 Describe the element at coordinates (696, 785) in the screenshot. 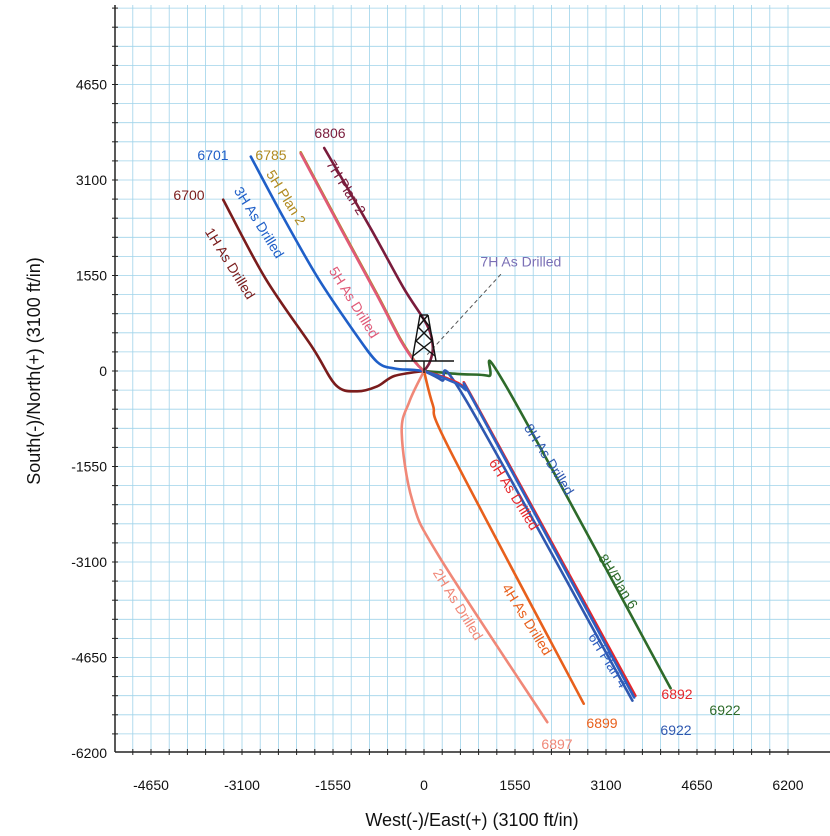

I see `x-tick-label: 4650` at that location.